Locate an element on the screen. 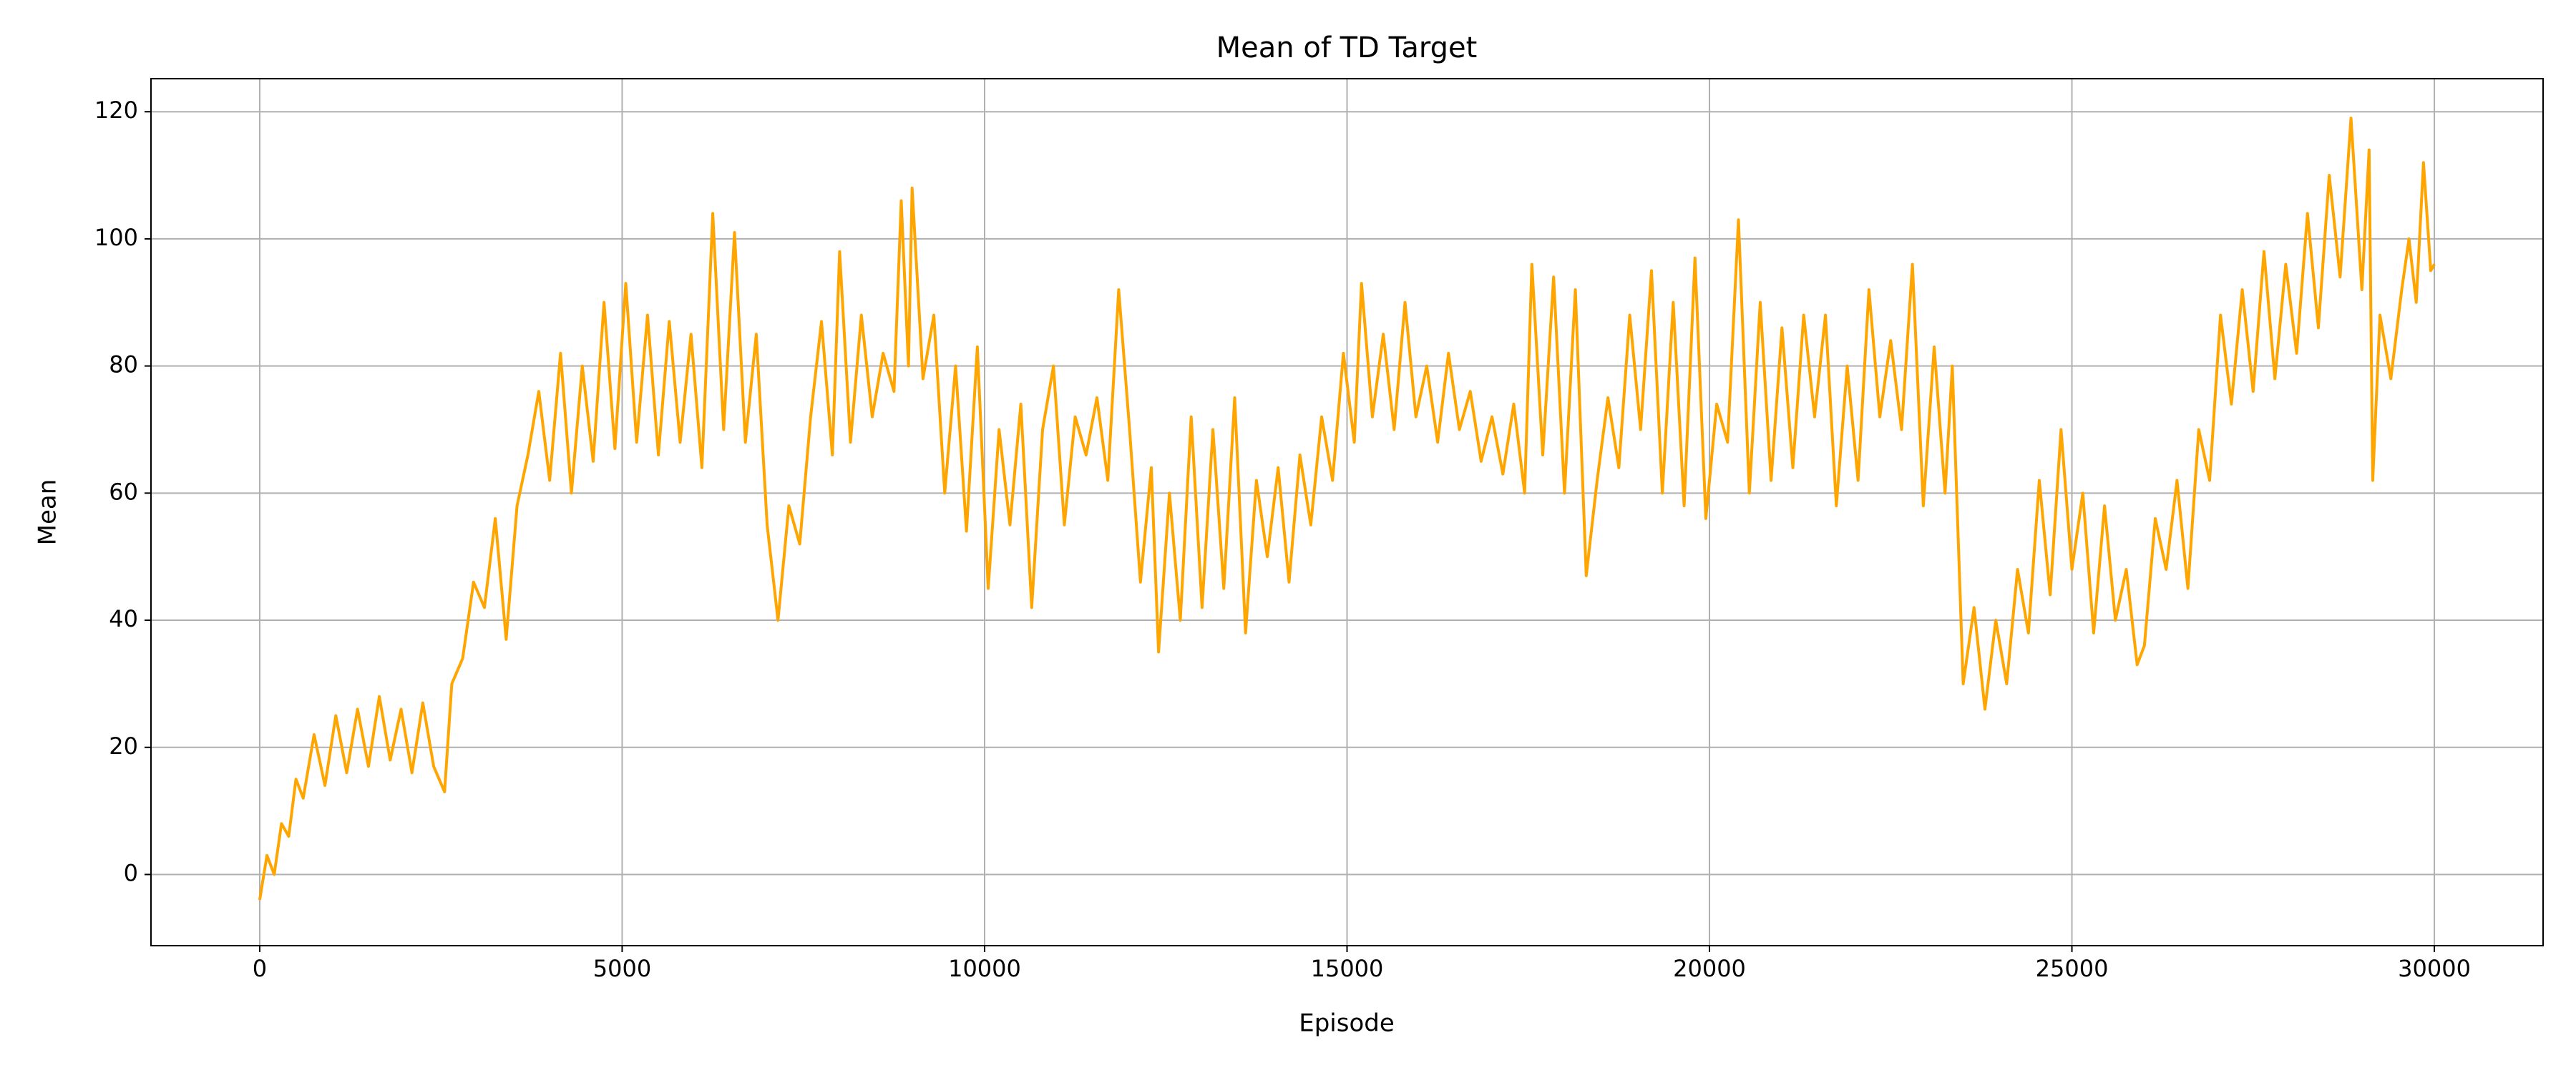 This screenshot has width=2576, height=1073. x-tick-label: 25000 is located at coordinates (2072, 969).